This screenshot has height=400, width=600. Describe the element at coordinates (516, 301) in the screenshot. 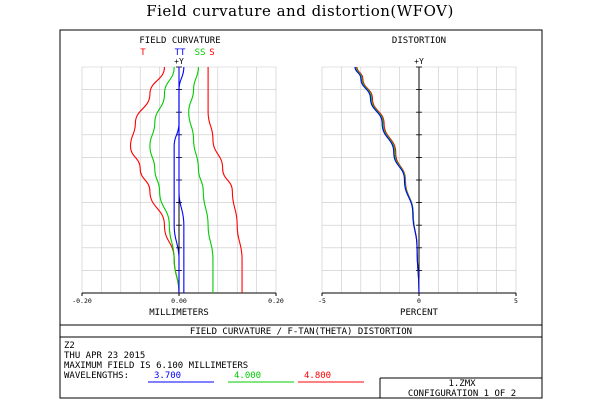

I see `x-tick-label: 5` at that location.